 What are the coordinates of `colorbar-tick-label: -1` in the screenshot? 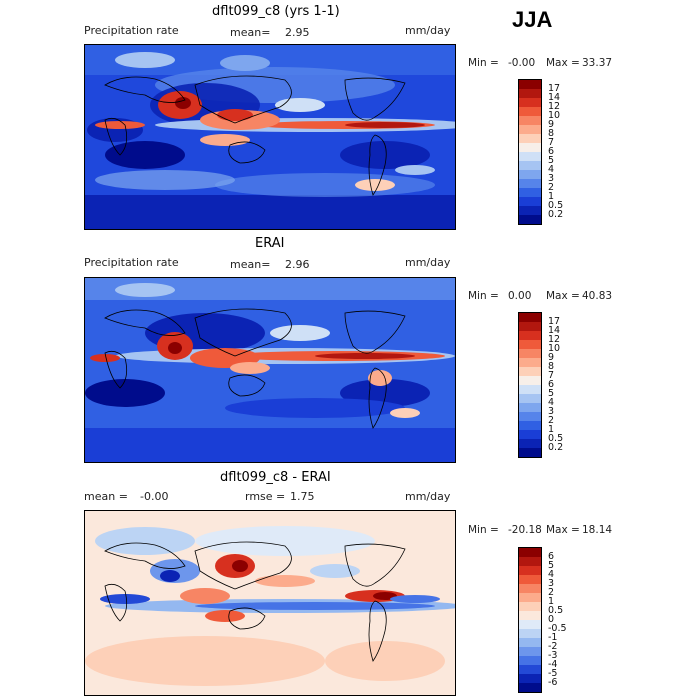 It's located at (553, 637).